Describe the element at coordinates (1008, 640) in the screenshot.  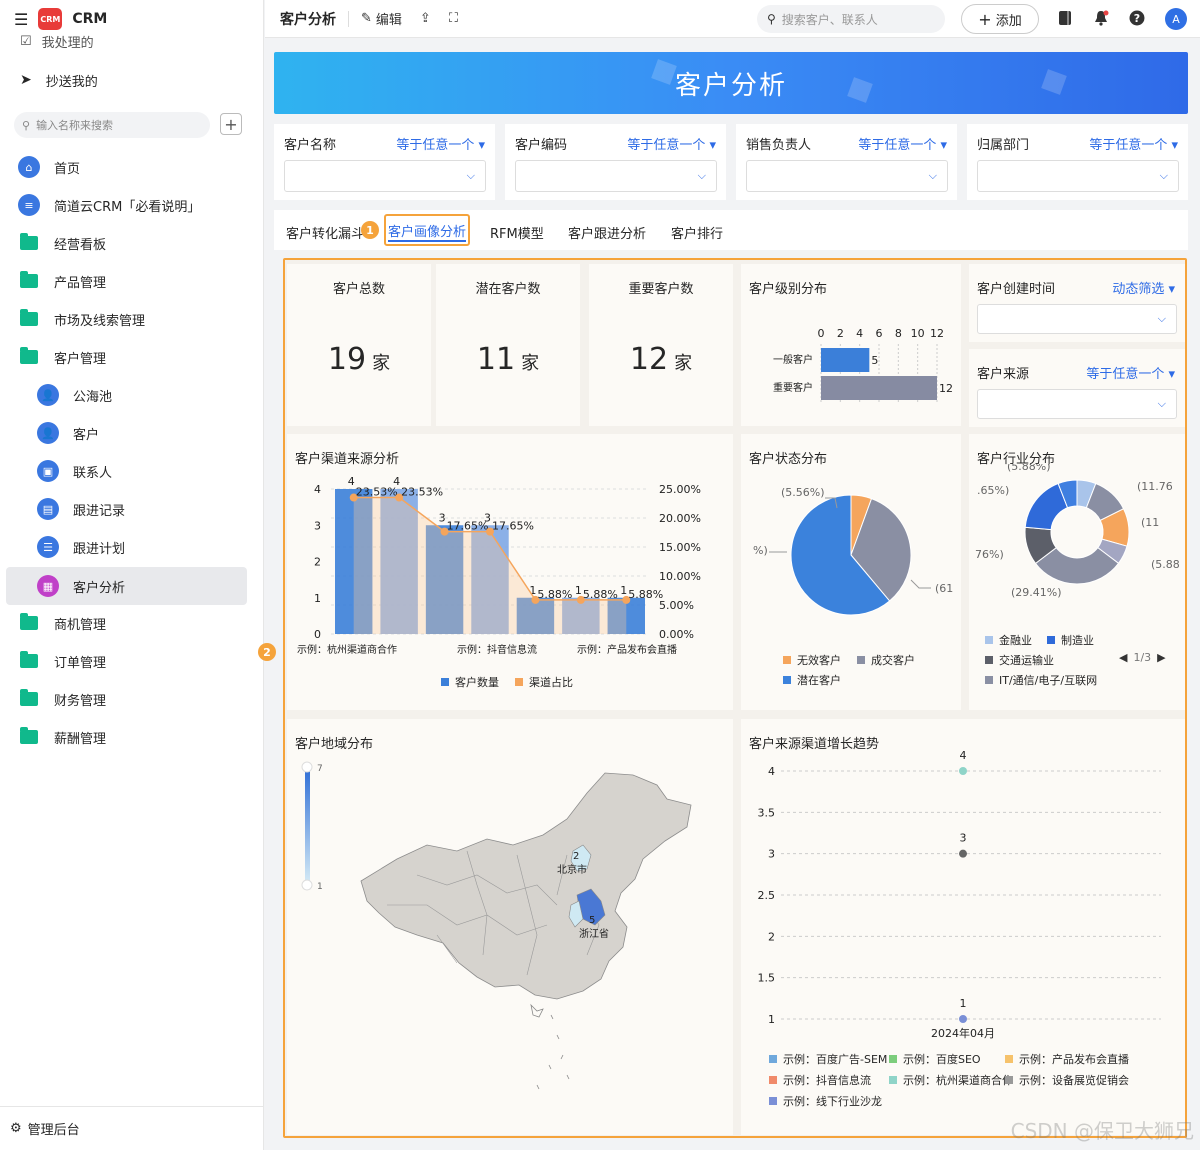
I see `legend-item: 金融业` at that location.